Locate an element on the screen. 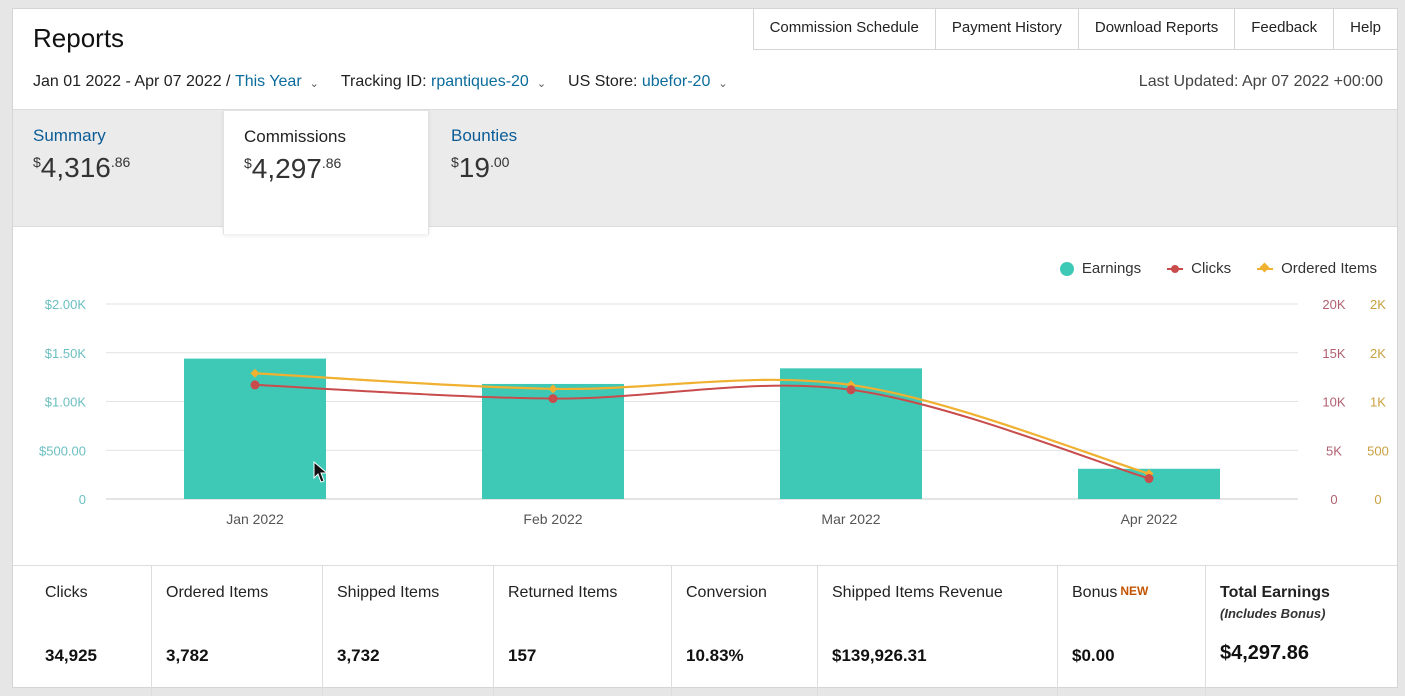 This screenshot has height=696, width=1405. y-right-clicks-tick-label: 15K is located at coordinates (1333, 353).